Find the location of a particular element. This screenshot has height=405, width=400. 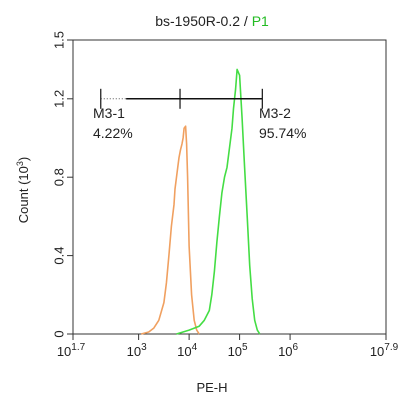

y-axis-ticks: 0 0.4 0.8 1.2 1.5 is located at coordinates (62, 184).